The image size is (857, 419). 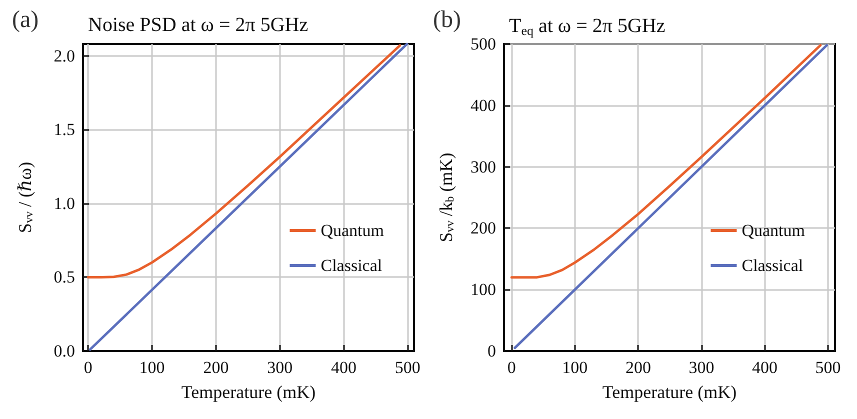 What do you see at coordinates (446, 197) in the screenshot?
I see `y-axis-title: Svv /kb (mK)` at bounding box center [446, 197].